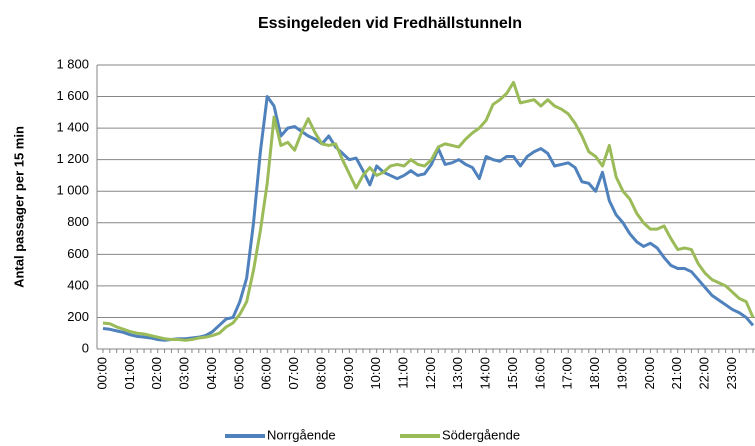 The image size is (755, 446). Describe the element at coordinates (78, 253) in the screenshot. I see `y-tick-label: 600` at that location.